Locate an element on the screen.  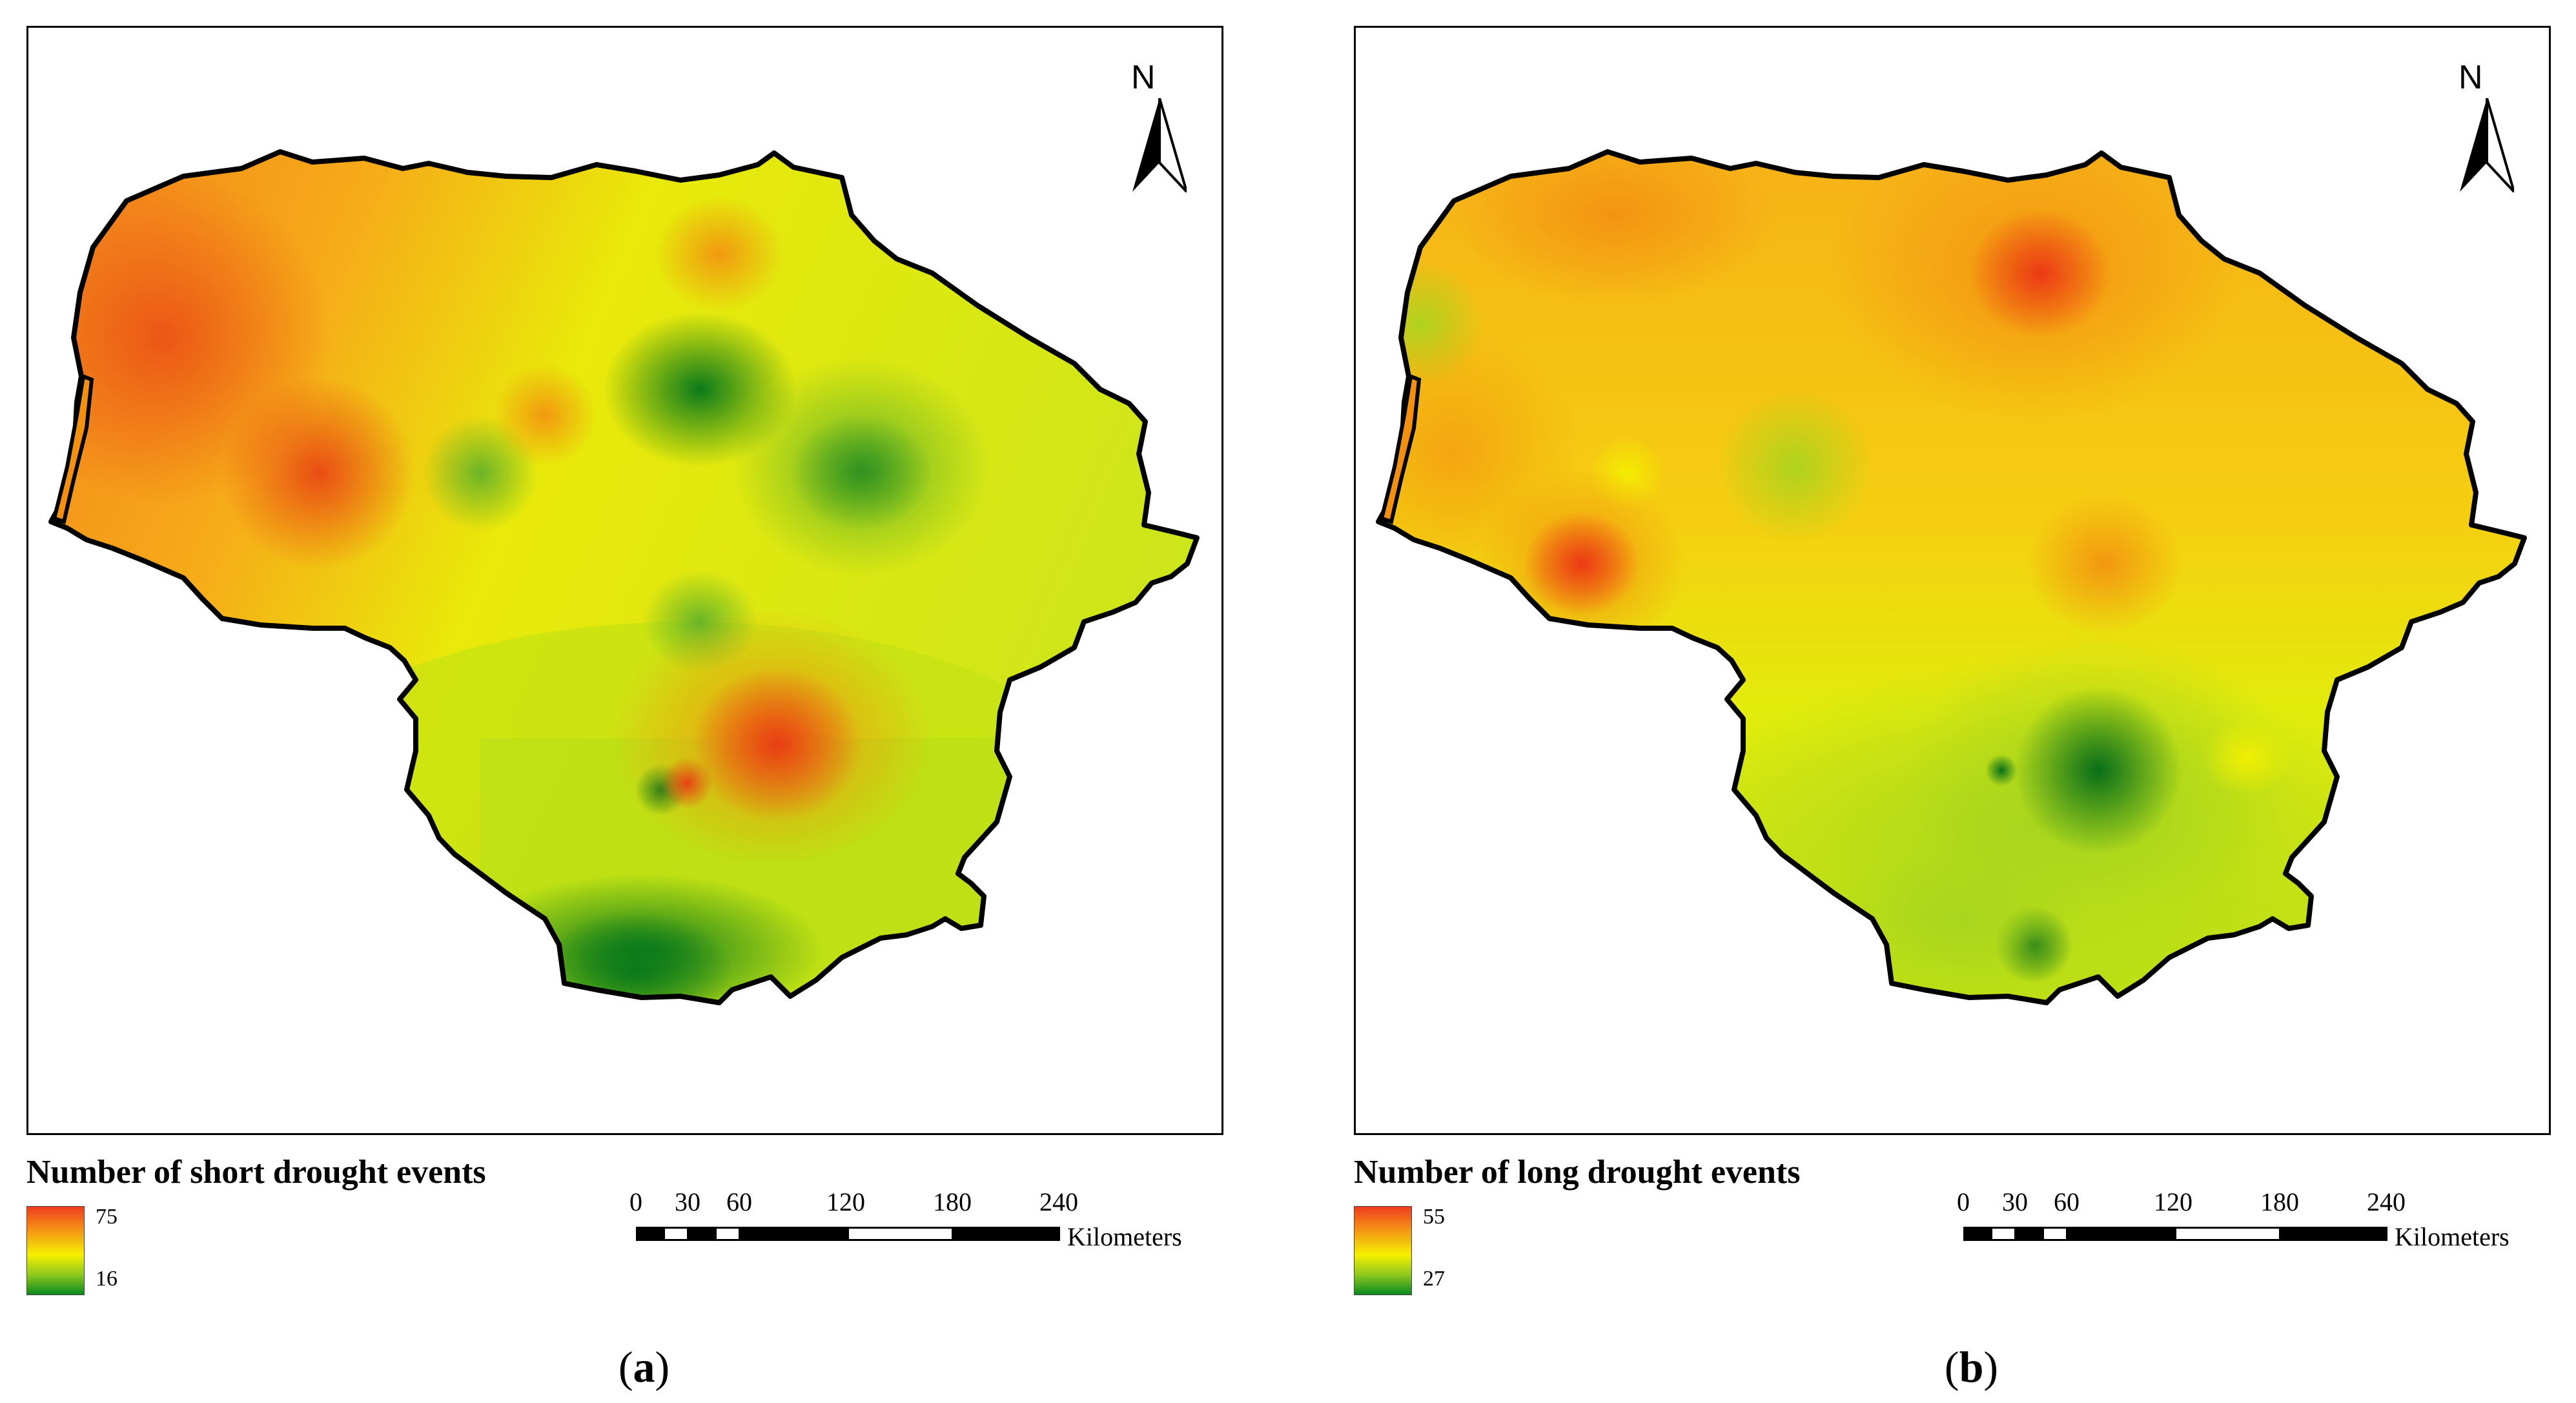
legend-min-label: 27 is located at coordinates (1434, 1279).